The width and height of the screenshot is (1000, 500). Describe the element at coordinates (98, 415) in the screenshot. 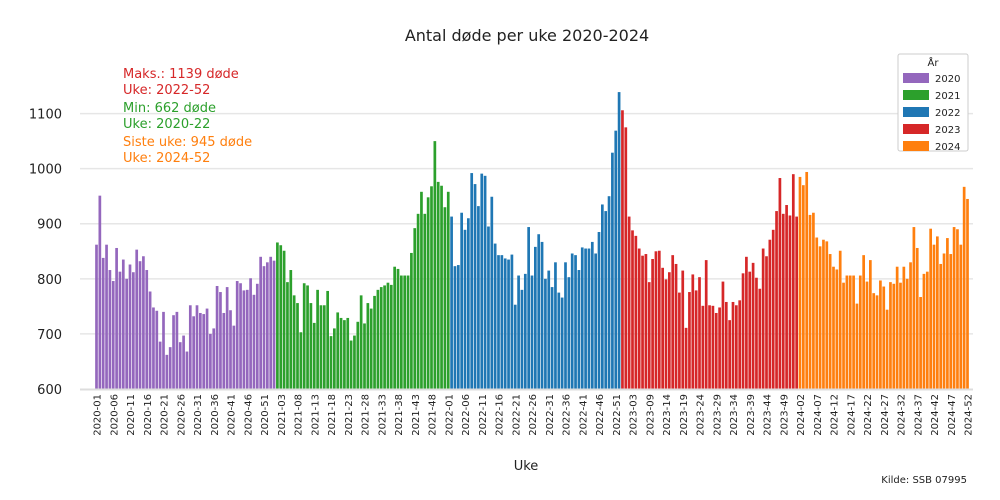

I see `x-tick-label: 2020-01` at that location.